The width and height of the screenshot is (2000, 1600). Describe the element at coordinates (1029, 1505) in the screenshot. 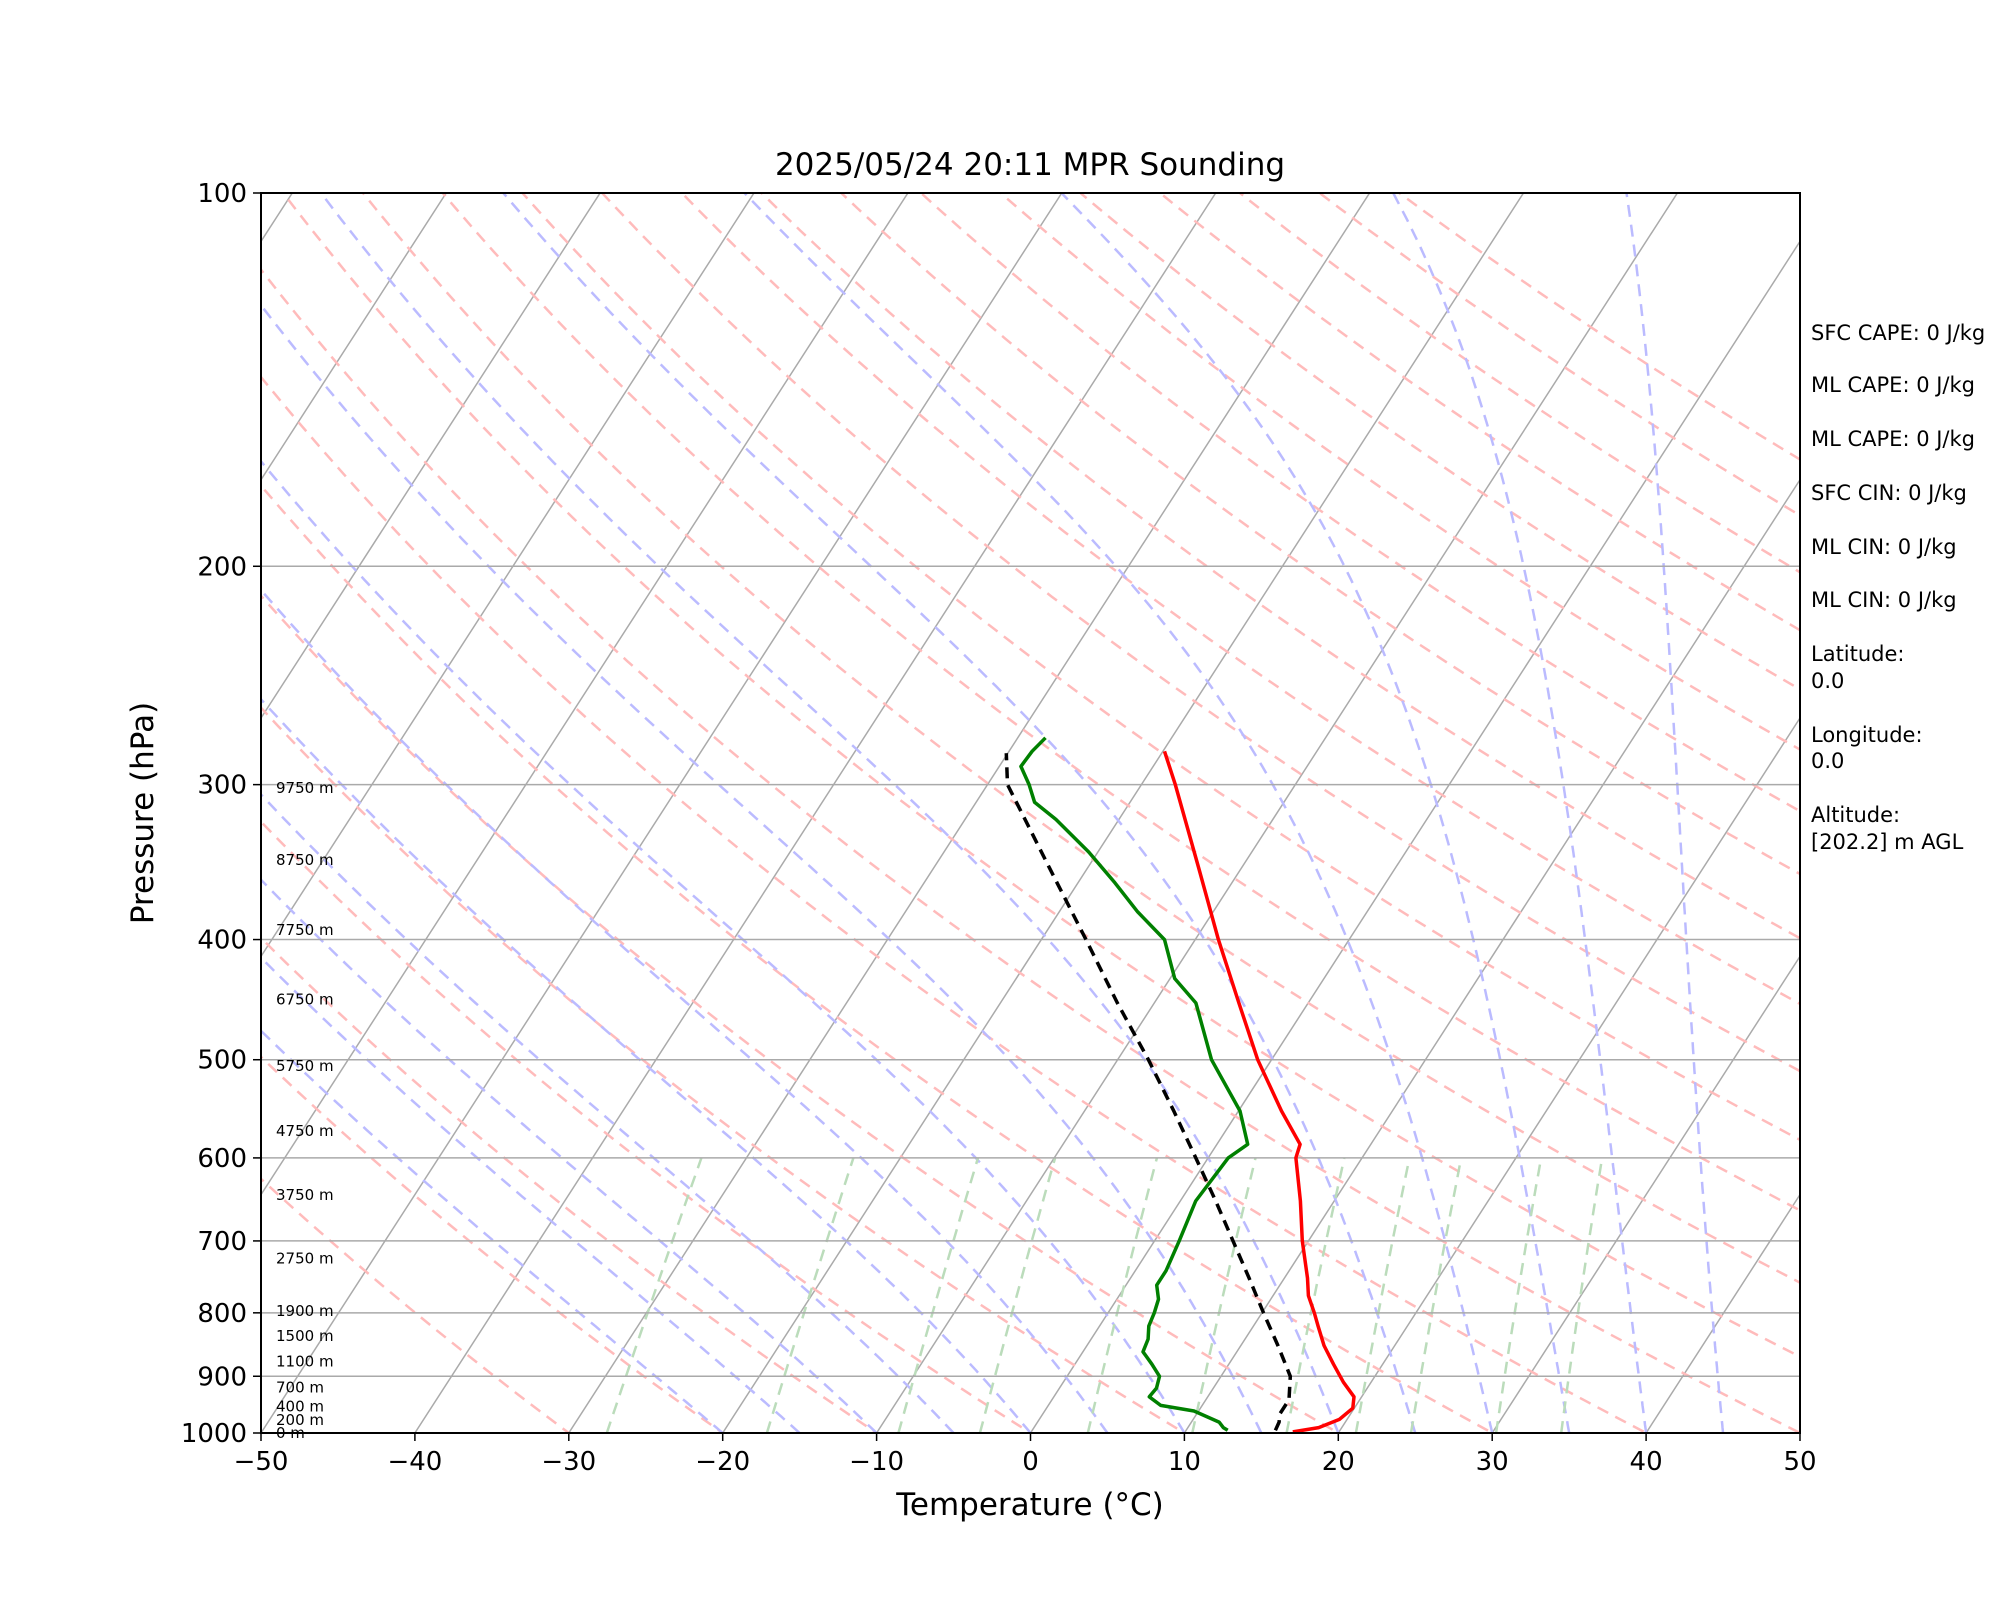

I see `x-axis-label: Temperature (°C)` at that location.